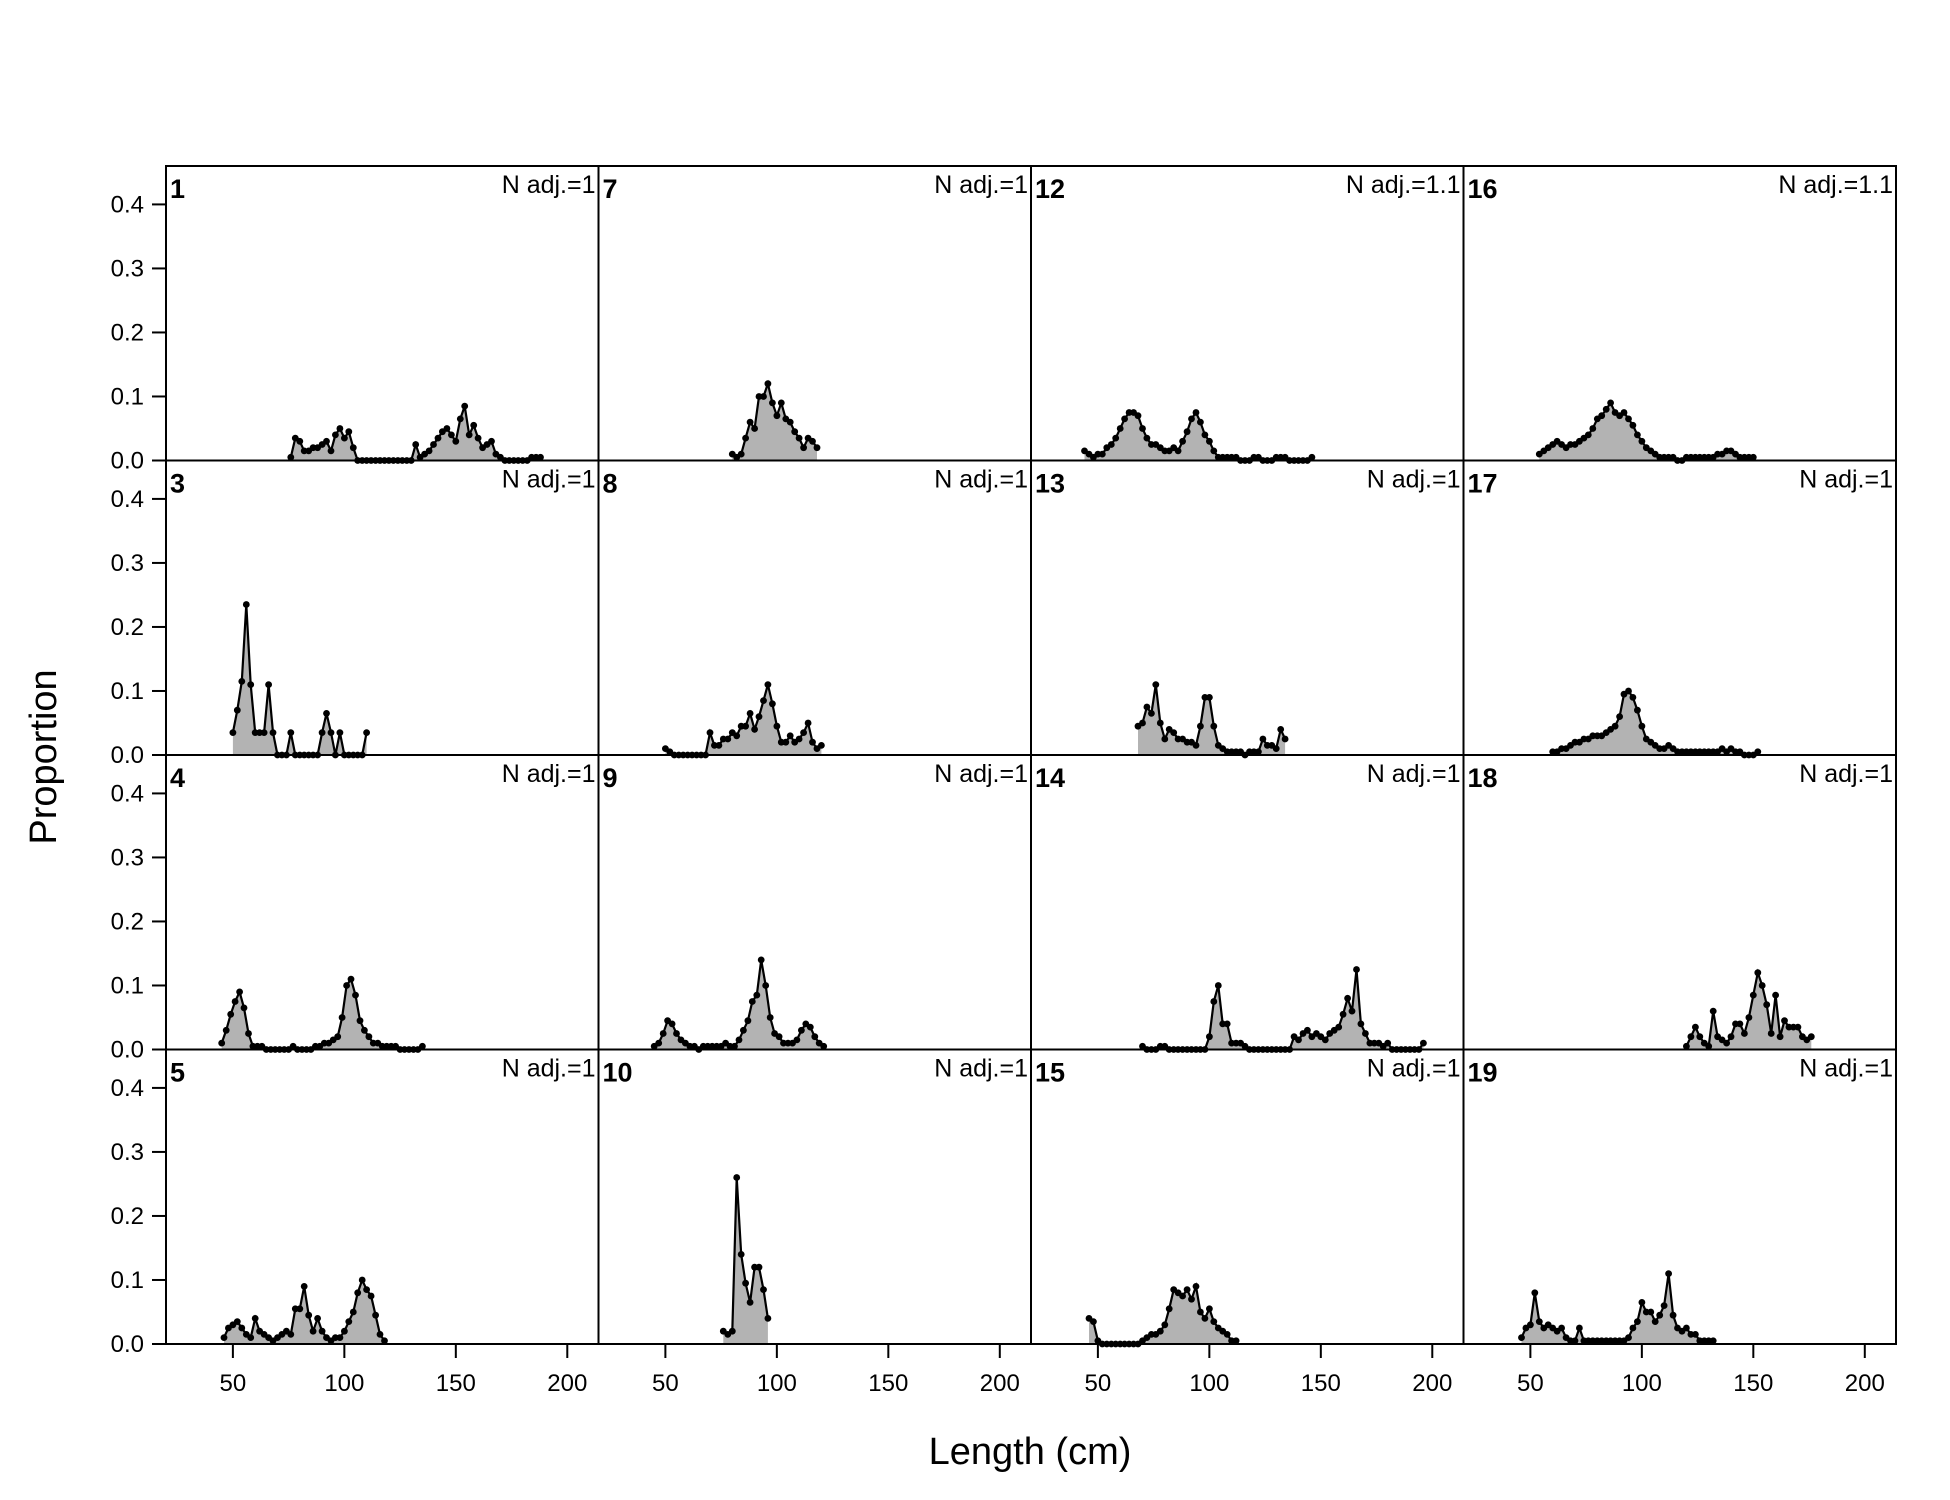 The width and height of the screenshot is (1950, 1500). What do you see at coordinates (1679, 902) in the screenshot?
I see `panel-18: 18 N adj.=1` at bounding box center [1679, 902].